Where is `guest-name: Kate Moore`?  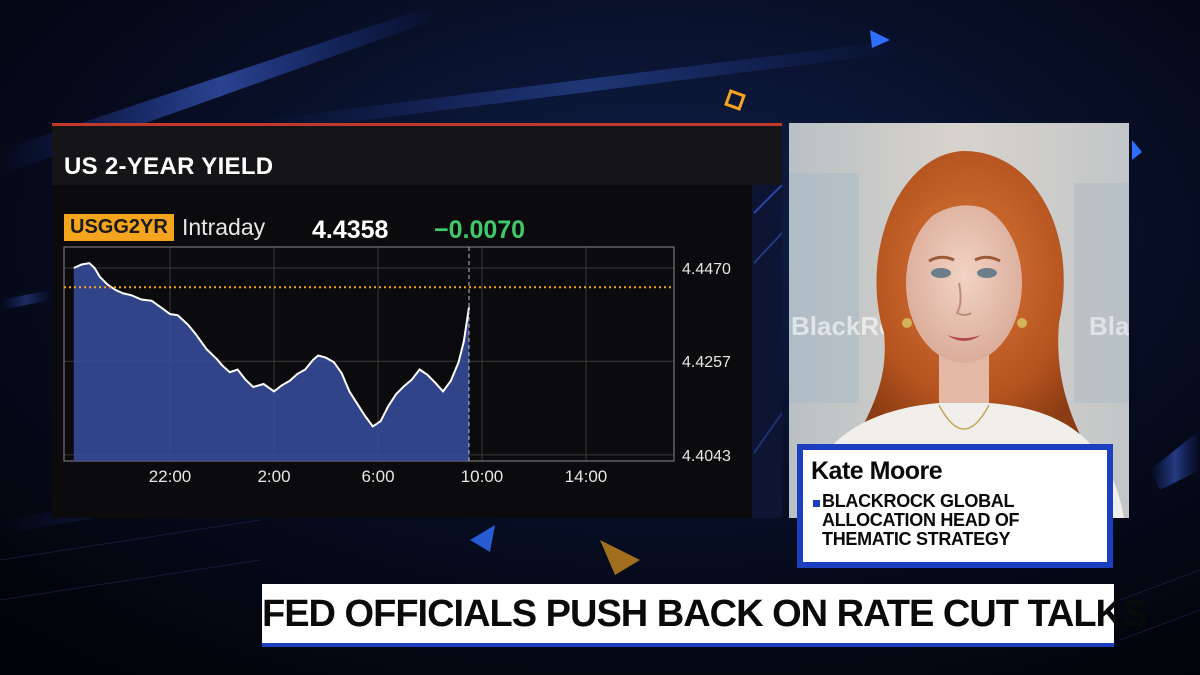
guest-name: Kate Moore is located at coordinates (877, 471).